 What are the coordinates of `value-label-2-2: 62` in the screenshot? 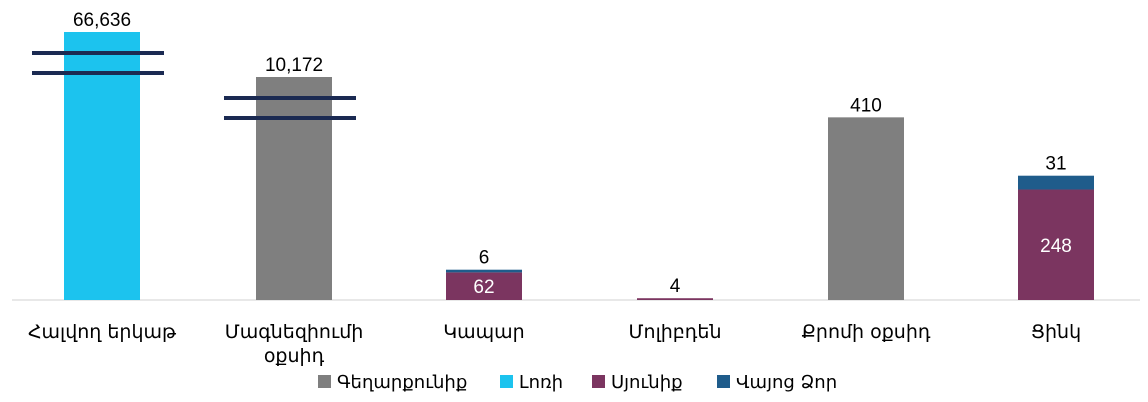 It's located at (483, 287).